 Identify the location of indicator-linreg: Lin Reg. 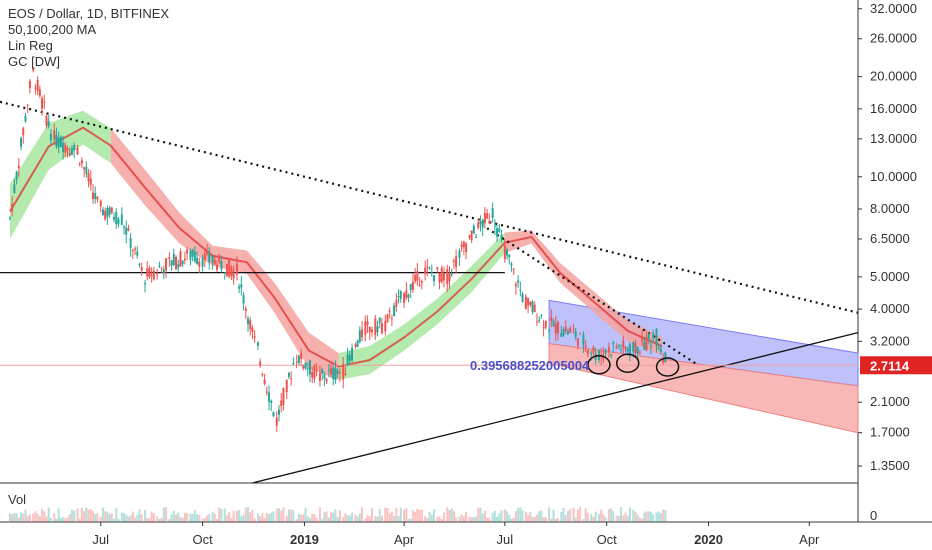
(30, 45).